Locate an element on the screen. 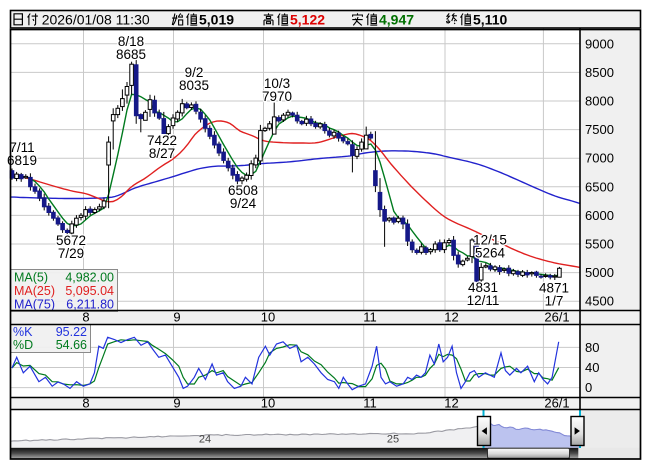  svg-text: 9/24 is located at coordinates (243, 203).